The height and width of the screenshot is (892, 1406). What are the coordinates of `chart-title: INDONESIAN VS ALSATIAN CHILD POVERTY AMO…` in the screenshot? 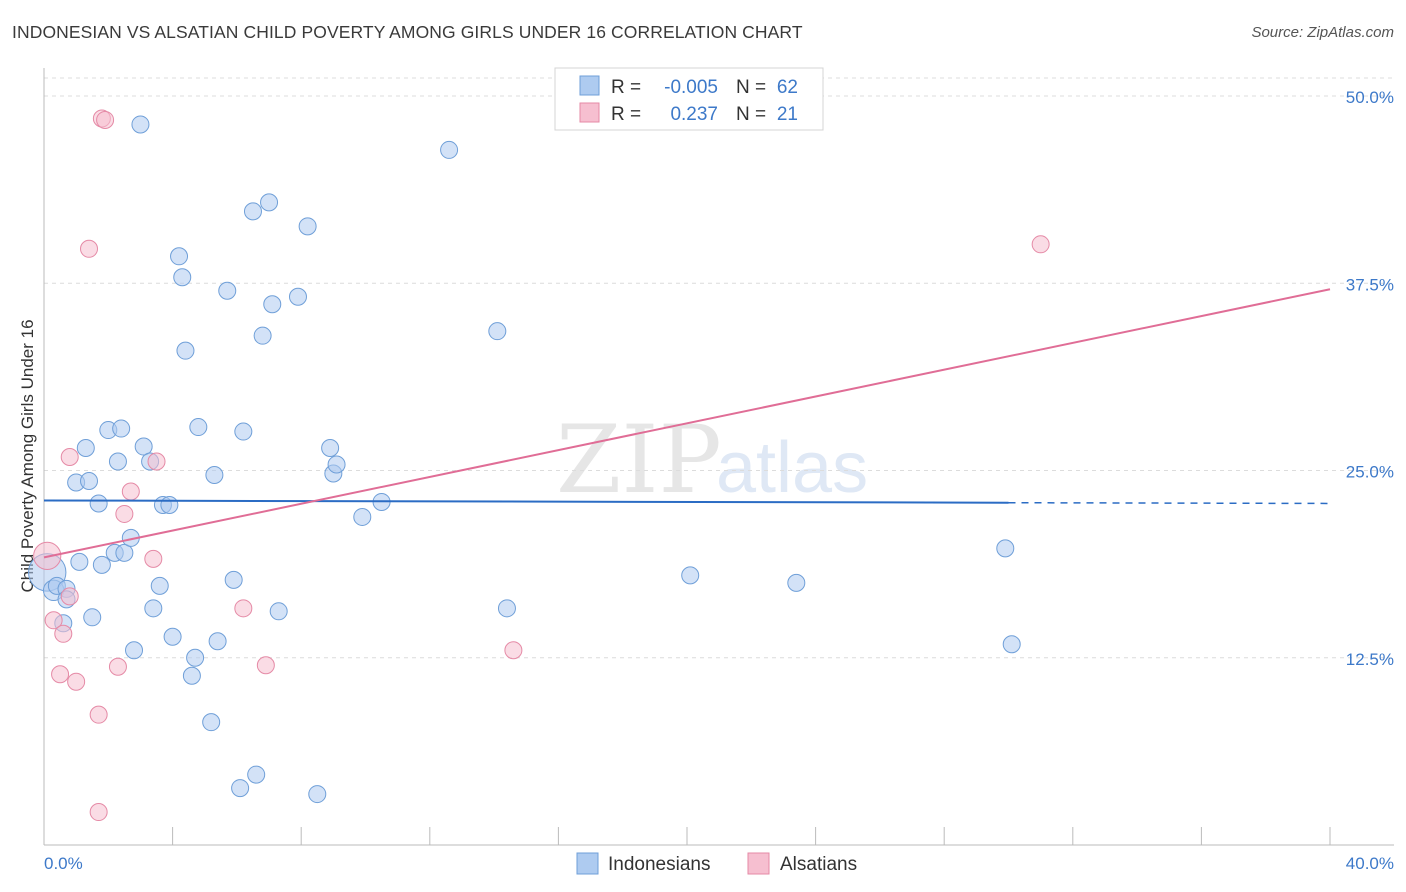 It's located at (407, 32).